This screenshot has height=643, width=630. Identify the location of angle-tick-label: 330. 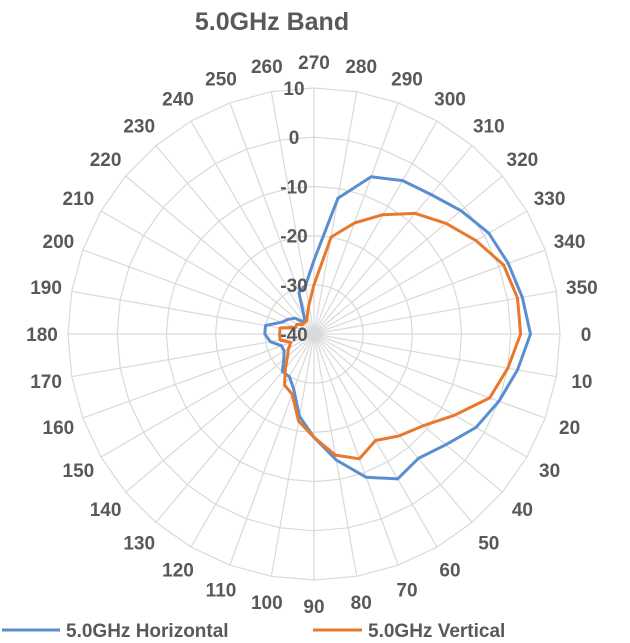
(550, 199).